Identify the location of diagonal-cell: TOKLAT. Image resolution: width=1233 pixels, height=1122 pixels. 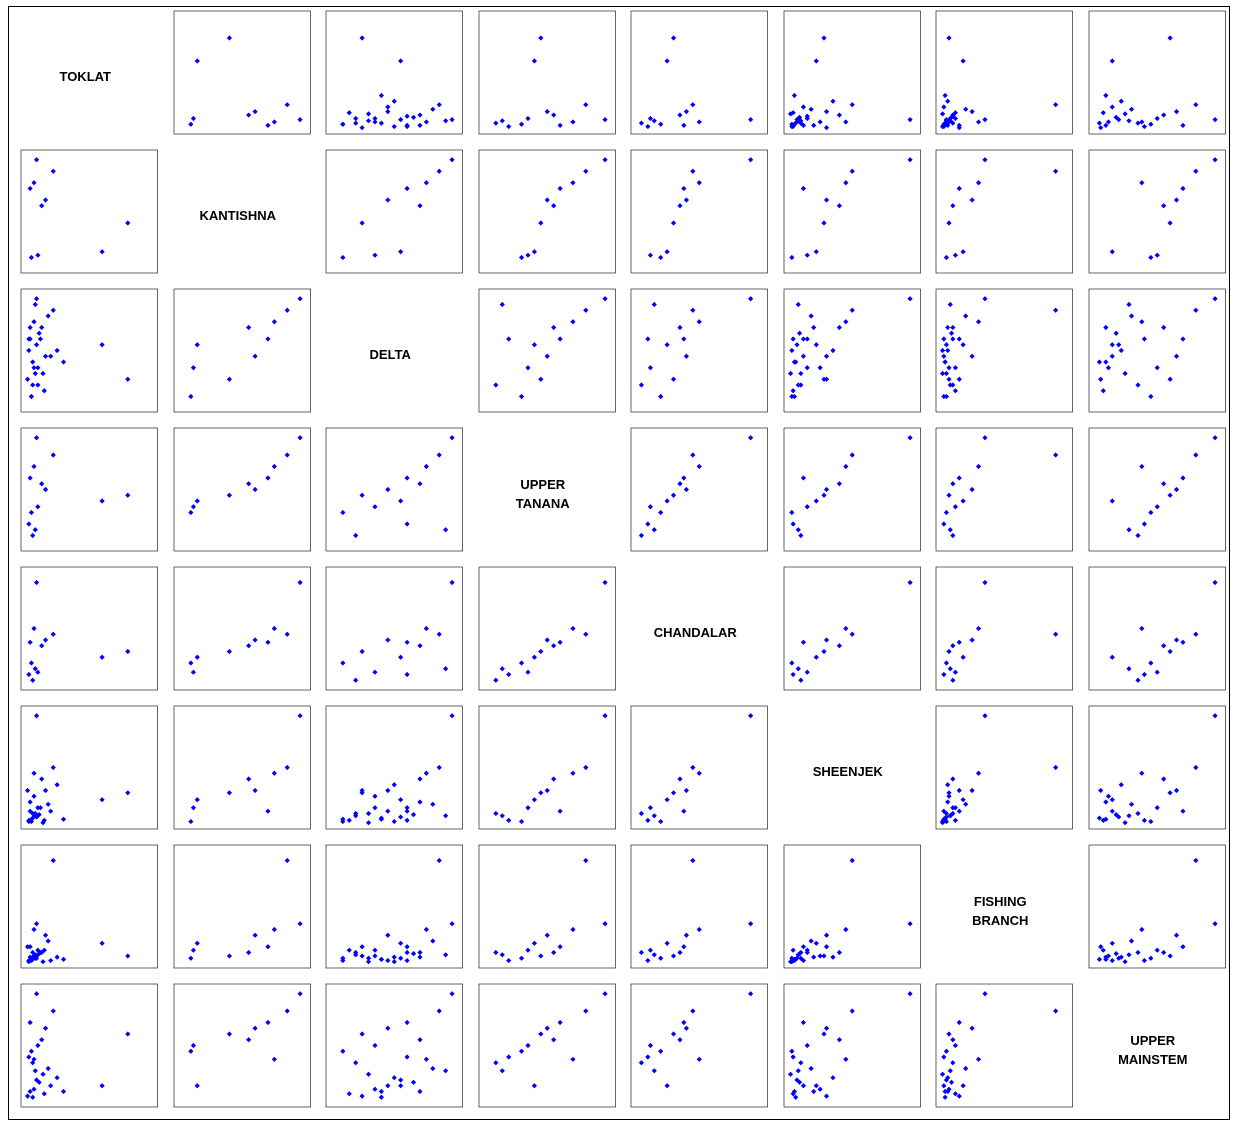
(85, 76).